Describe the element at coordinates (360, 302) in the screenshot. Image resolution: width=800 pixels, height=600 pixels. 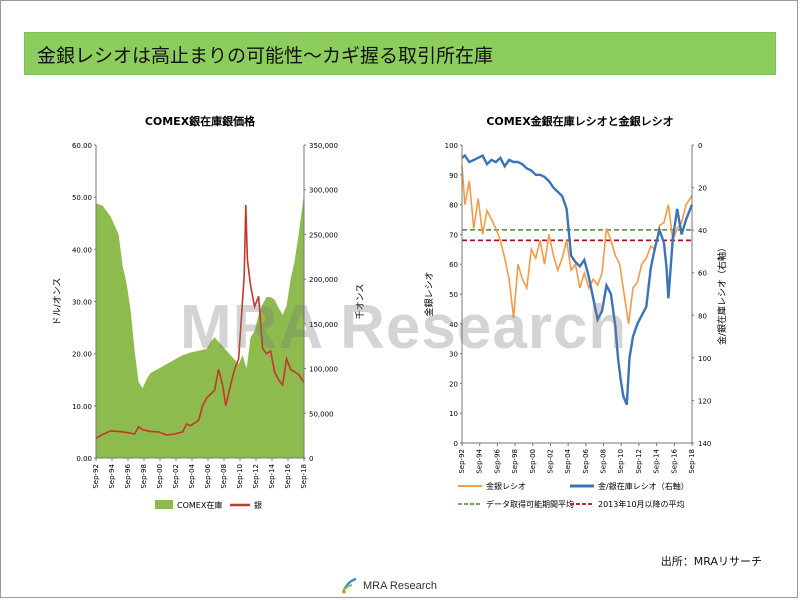
I see `y2-axis-label: 千オンス` at that location.